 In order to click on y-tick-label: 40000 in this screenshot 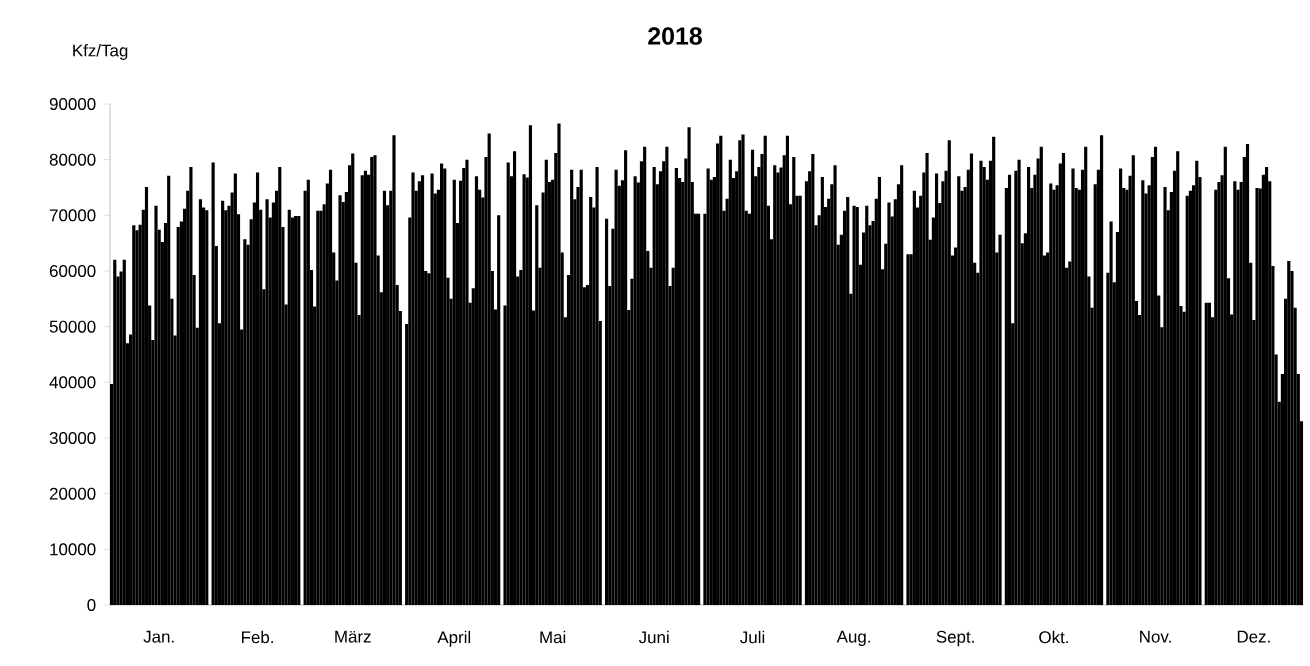, I will do `click(72, 382)`.